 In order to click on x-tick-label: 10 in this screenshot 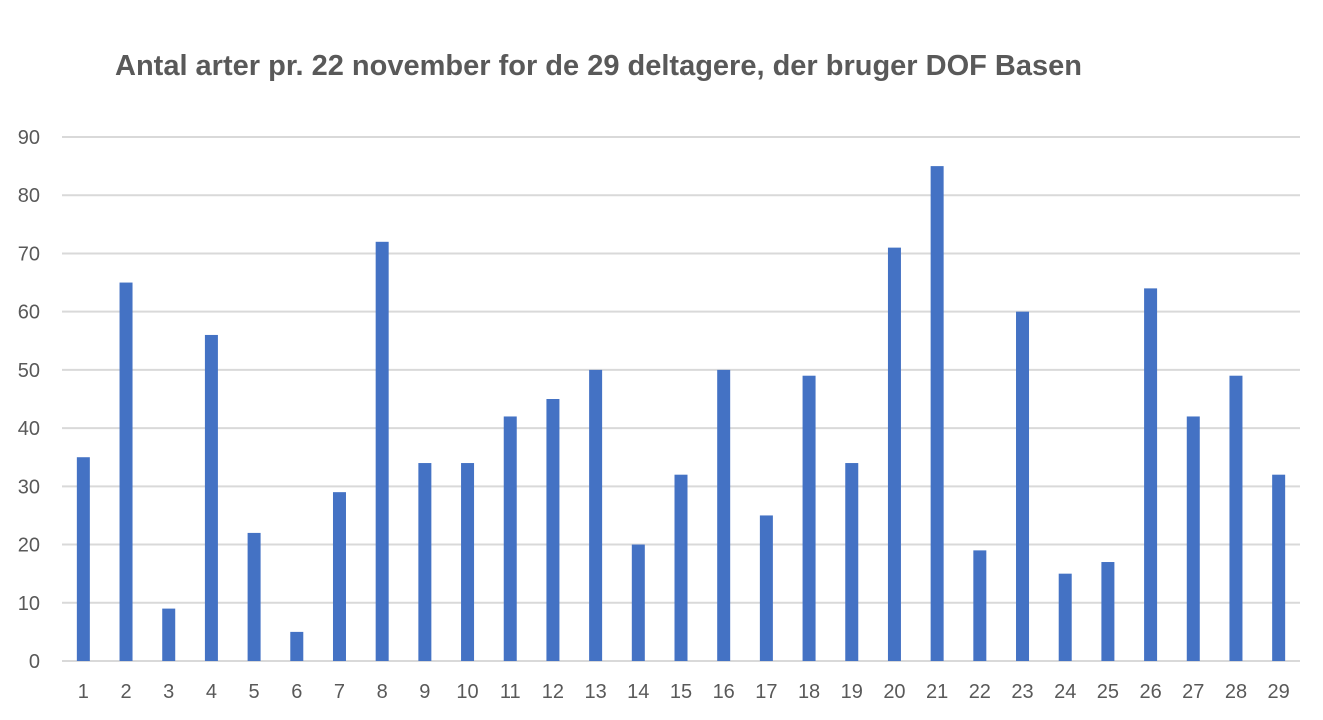, I will do `click(467, 692)`.